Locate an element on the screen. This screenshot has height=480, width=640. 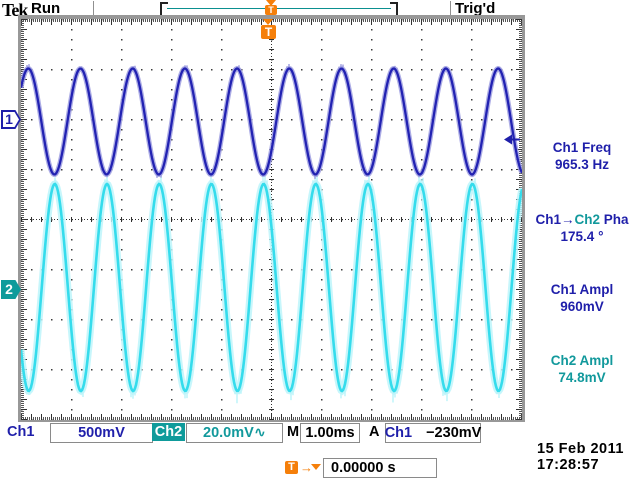
ch2-scale-readout: 20.0mV∿ is located at coordinates (234, 433).